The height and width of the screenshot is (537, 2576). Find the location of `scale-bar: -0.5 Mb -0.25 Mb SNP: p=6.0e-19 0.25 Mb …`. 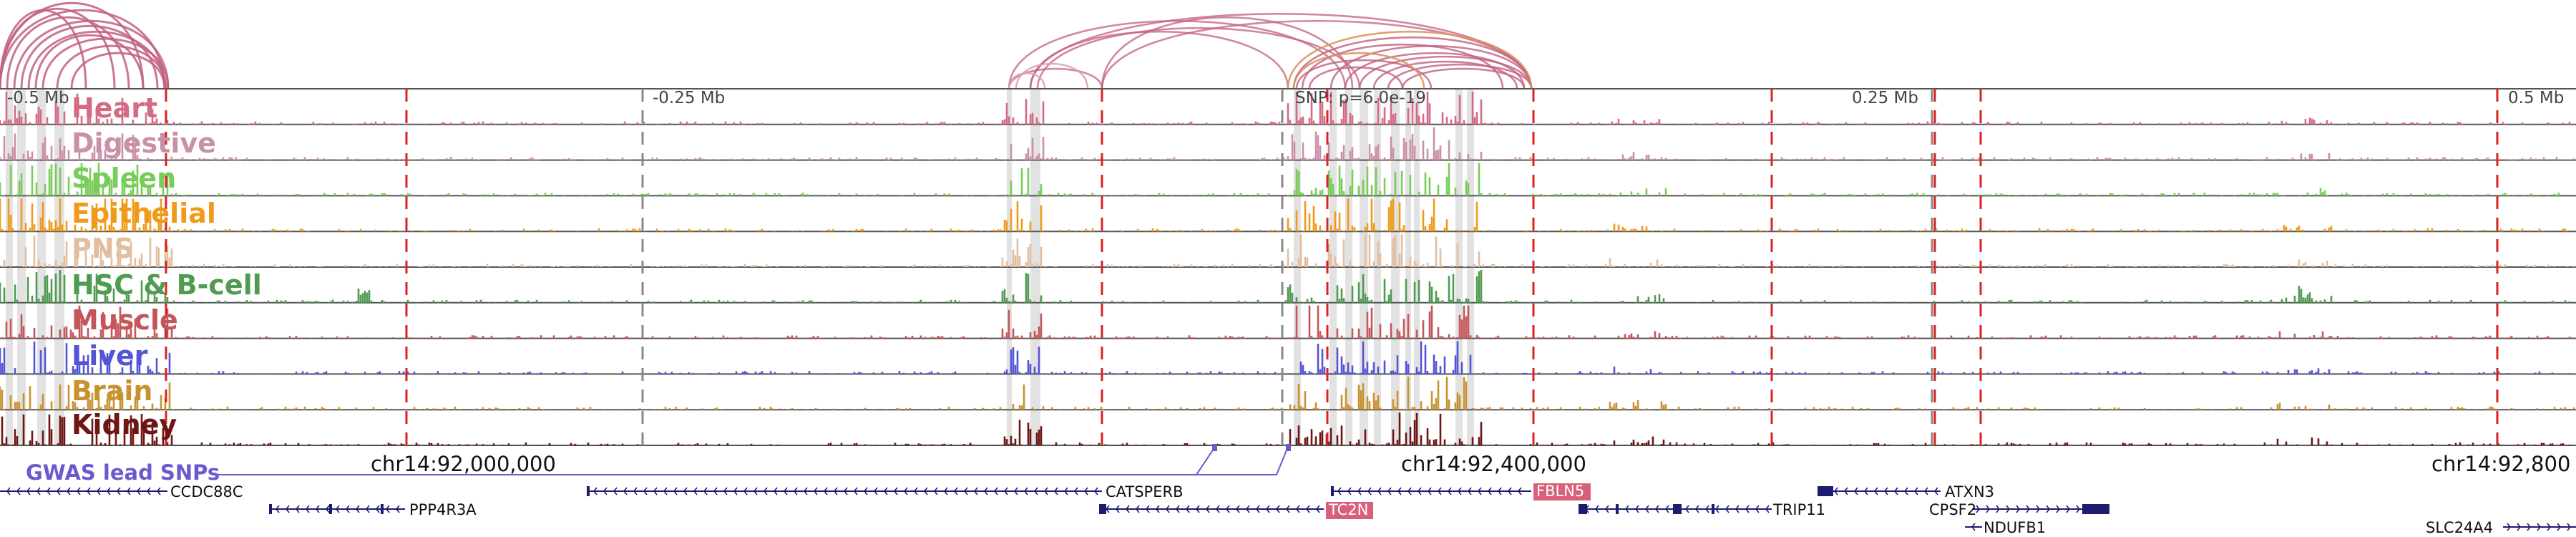

scale-bar: -0.5 Mb -0.25 Mb SNP: p=6.0e-19 0.25 Mb … is located at coordinates (1285, 98).